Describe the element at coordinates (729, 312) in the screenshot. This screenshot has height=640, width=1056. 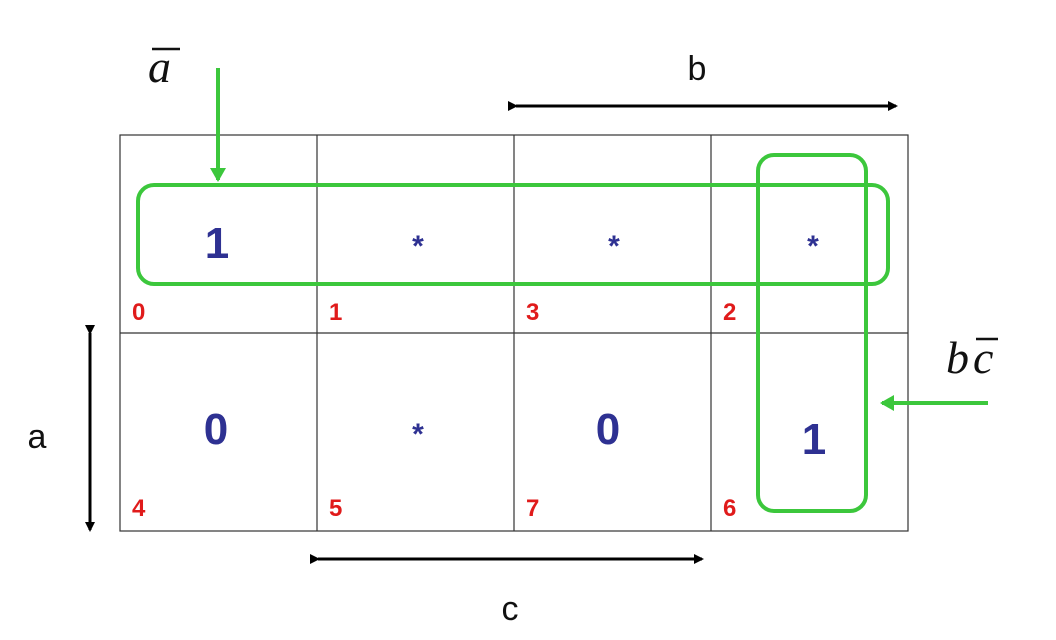
I see `cell-index: 2` at that location.